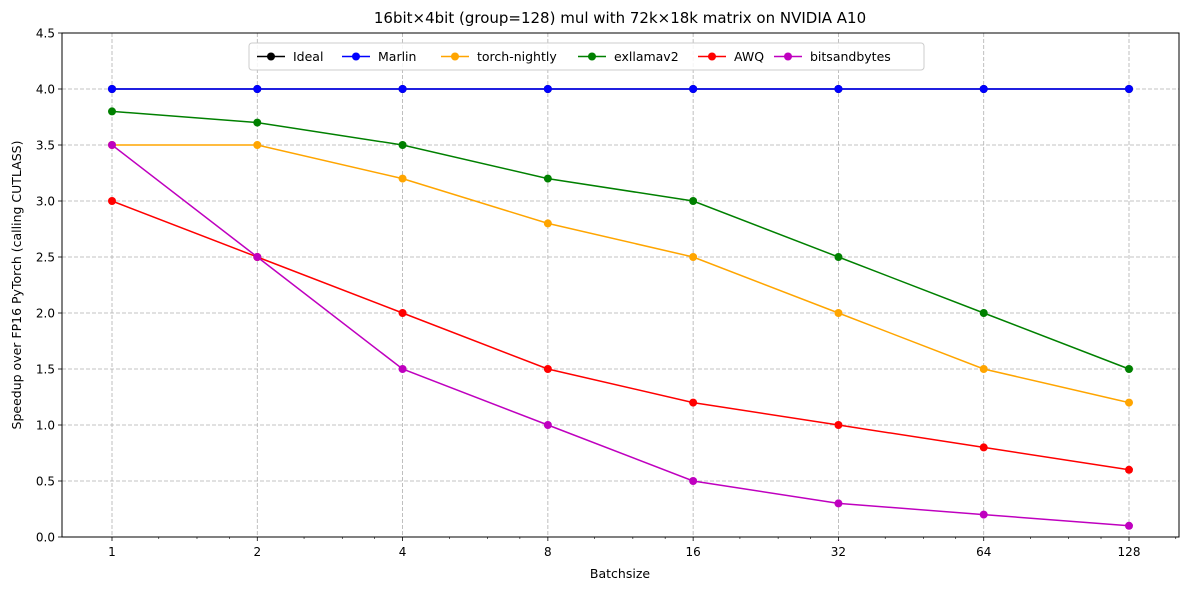  I want to click on legend-entry-torch-nightly: torch-nightly, so click(499, 56).